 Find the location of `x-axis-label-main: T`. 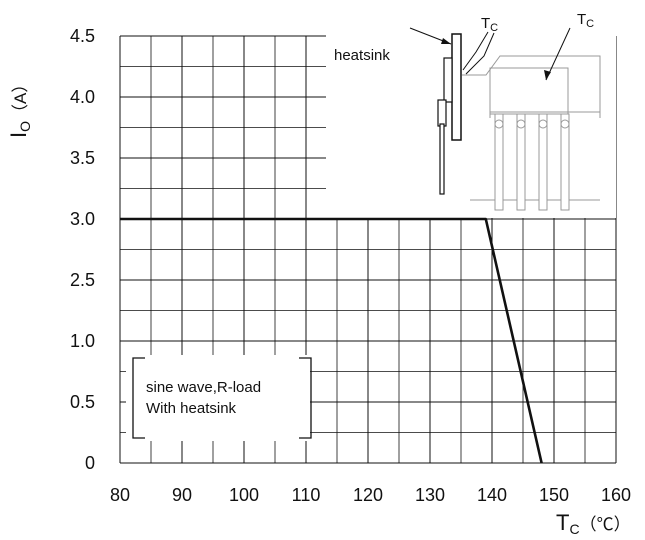

x-axis-label-main: T is located at coordinates (562, 522).